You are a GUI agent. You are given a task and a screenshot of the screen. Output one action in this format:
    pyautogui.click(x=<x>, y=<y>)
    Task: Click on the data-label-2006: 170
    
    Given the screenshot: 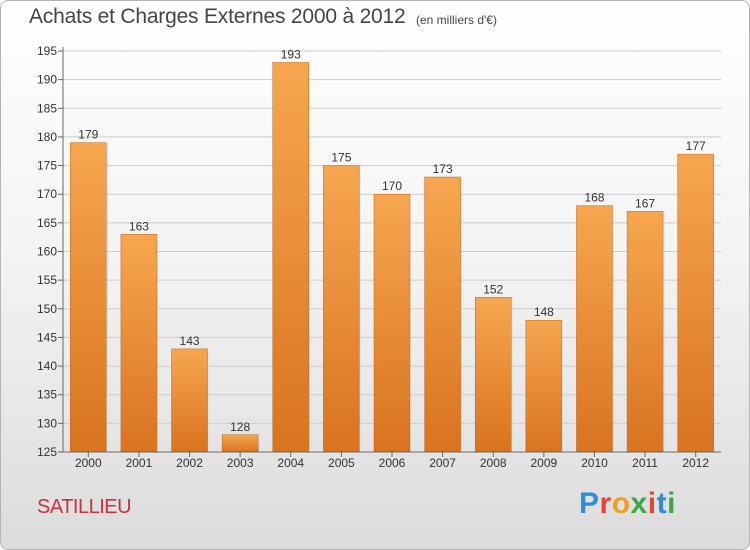 What is the action you would take?
    pyautogui.click(x=392, y=186)
    